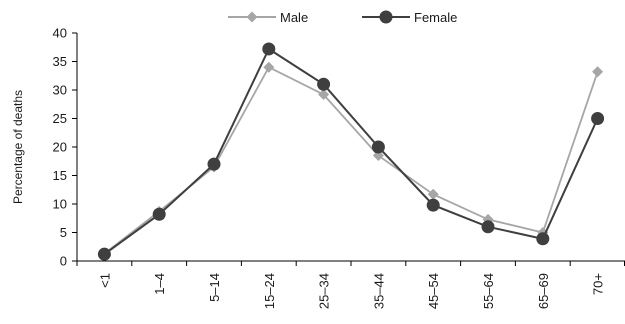 Image resolution: width=625 pixels, height=324 pixels. What do you see at coordinates (18, 147) in the screenshot?
I see `y-axis-title: Percentage of deaths` at bounding box center [18, 147].